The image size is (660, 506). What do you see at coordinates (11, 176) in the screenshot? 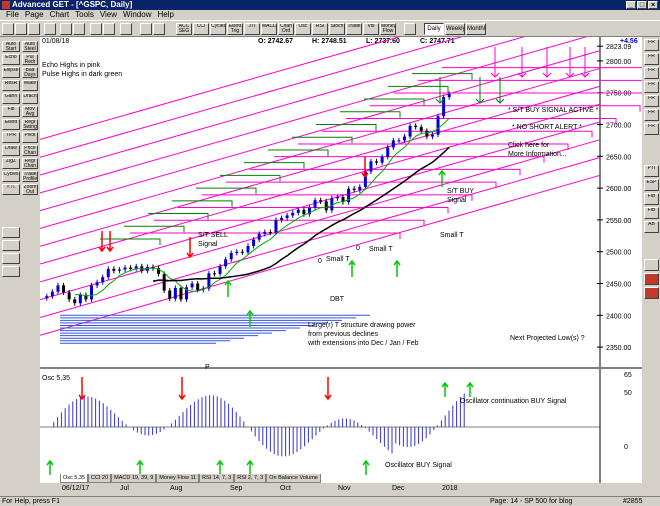
I see `tool-cycles: Cycles` at bounding box center [11, 176].